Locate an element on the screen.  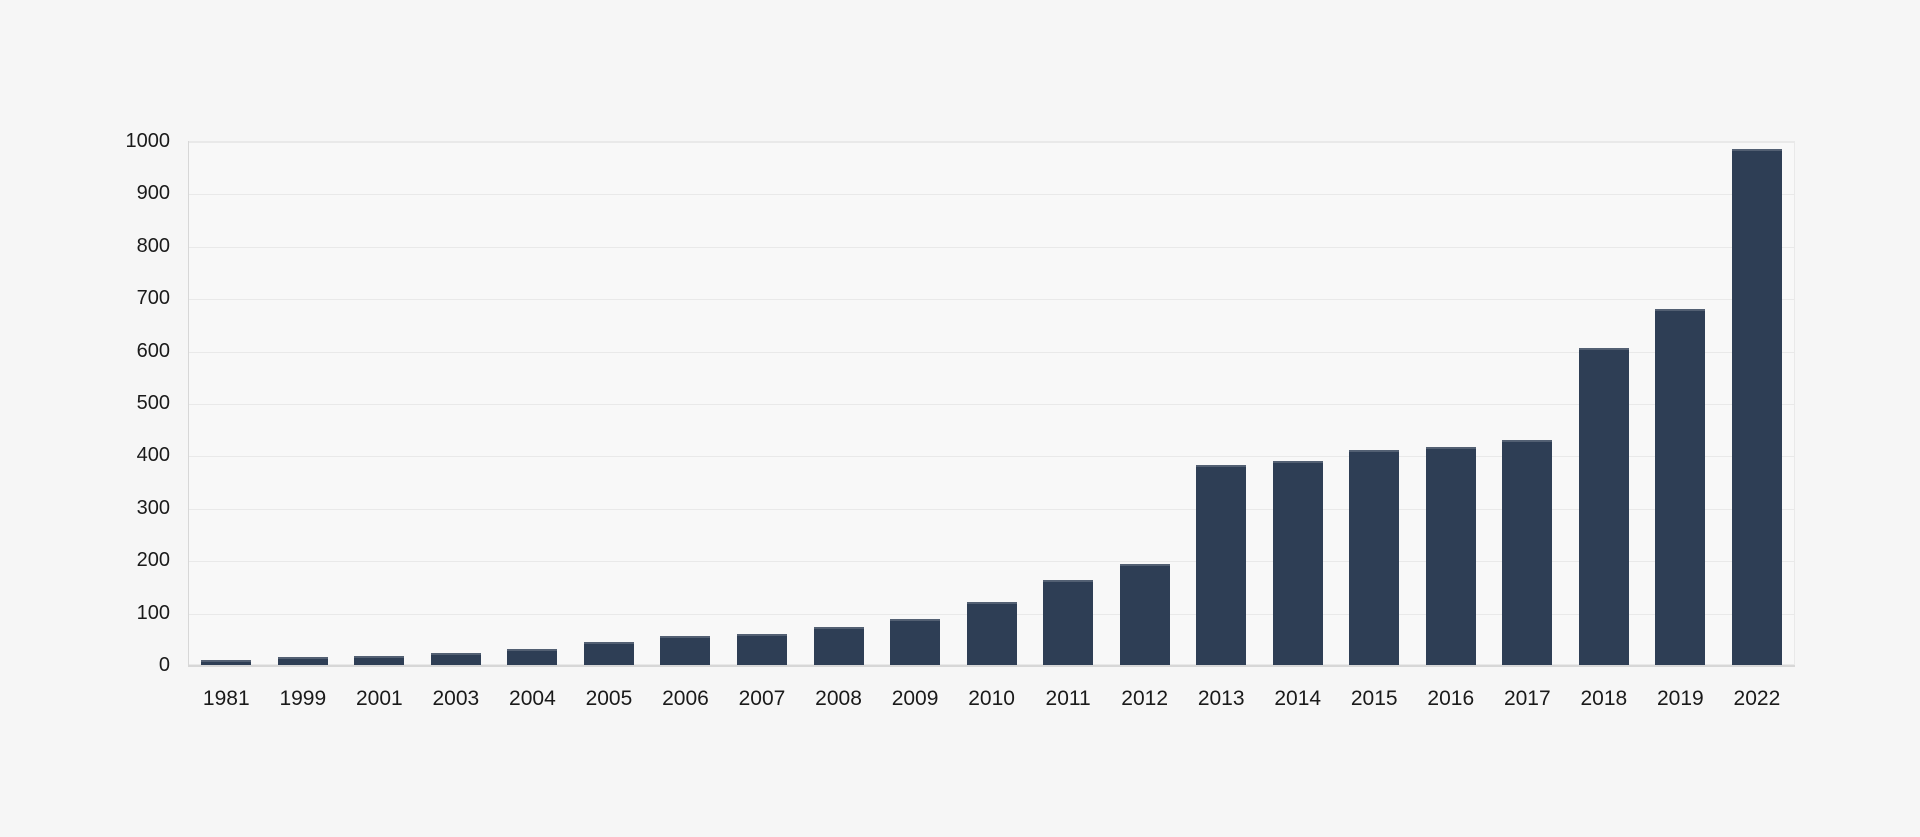
y-axis: 0 100 200 300 400 500 600 700 800 900 1000 is located at coordinates (85, 418).